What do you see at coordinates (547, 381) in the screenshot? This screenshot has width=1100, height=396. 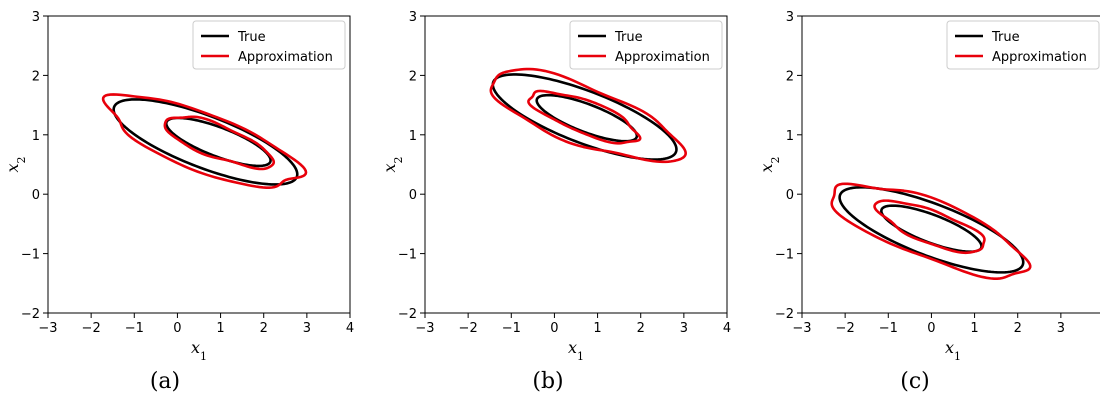 I see `panel-caption: (b)` at bounding box center [547, 381].